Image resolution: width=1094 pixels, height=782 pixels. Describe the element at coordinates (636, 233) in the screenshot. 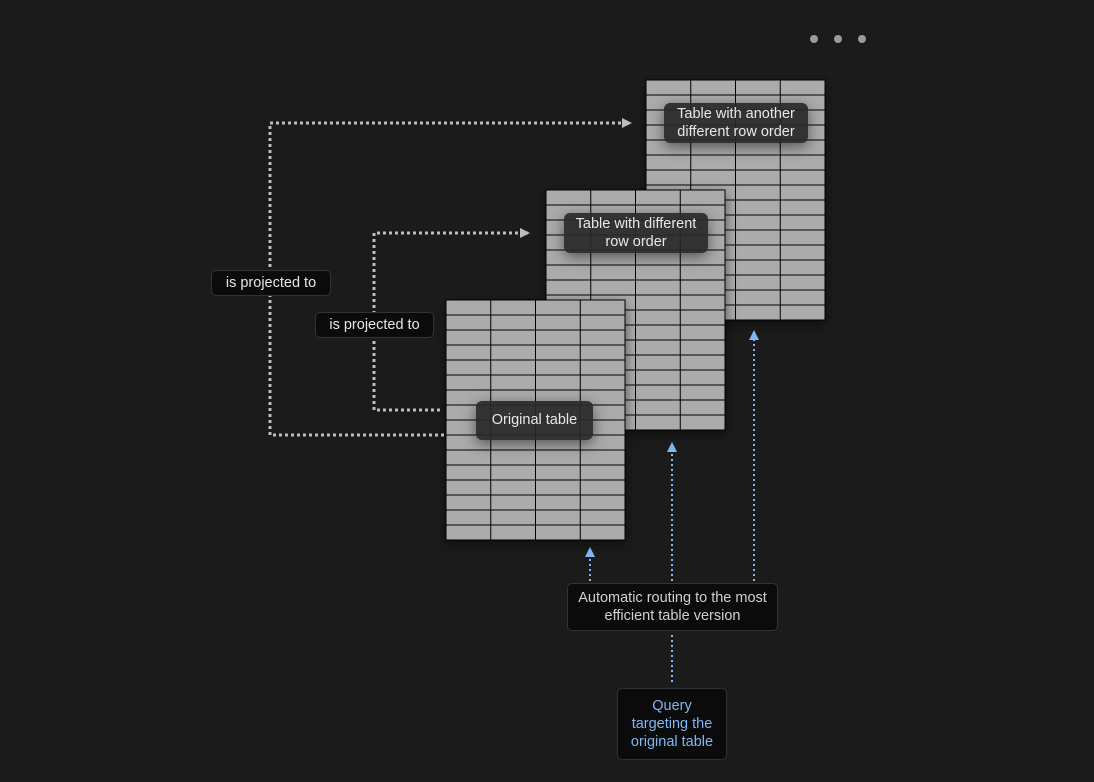

I see `table-label-second: Table with different row order` at that location.